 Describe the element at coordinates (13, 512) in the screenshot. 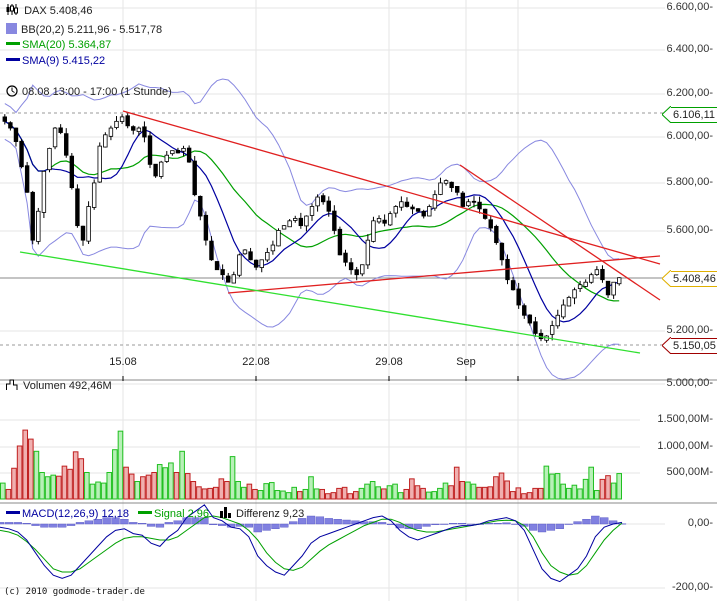

I see `macd-swatch-icon` at that location.